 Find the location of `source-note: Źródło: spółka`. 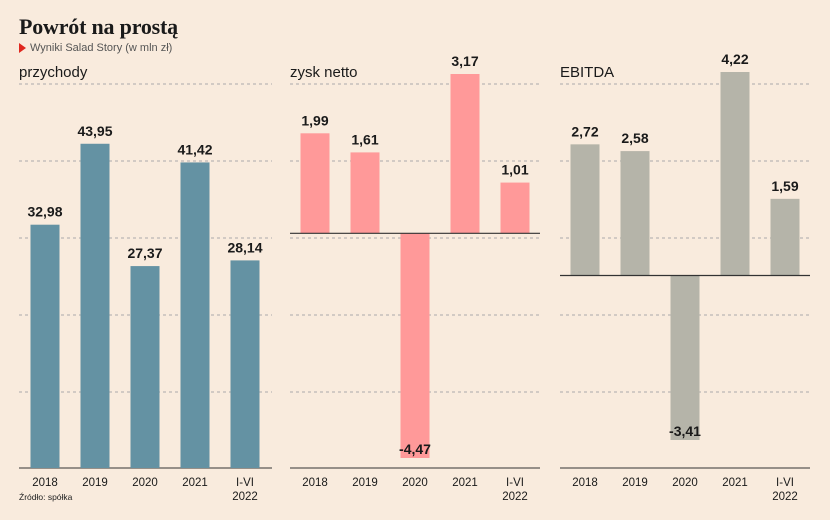

source-note: Źródło: spółka is located at coordinates (46, 497).